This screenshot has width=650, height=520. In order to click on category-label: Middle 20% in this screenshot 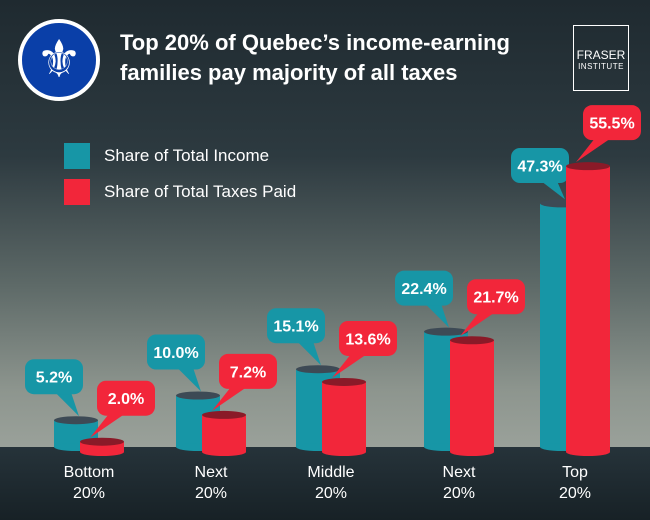, I will do `click(331, 483)`.